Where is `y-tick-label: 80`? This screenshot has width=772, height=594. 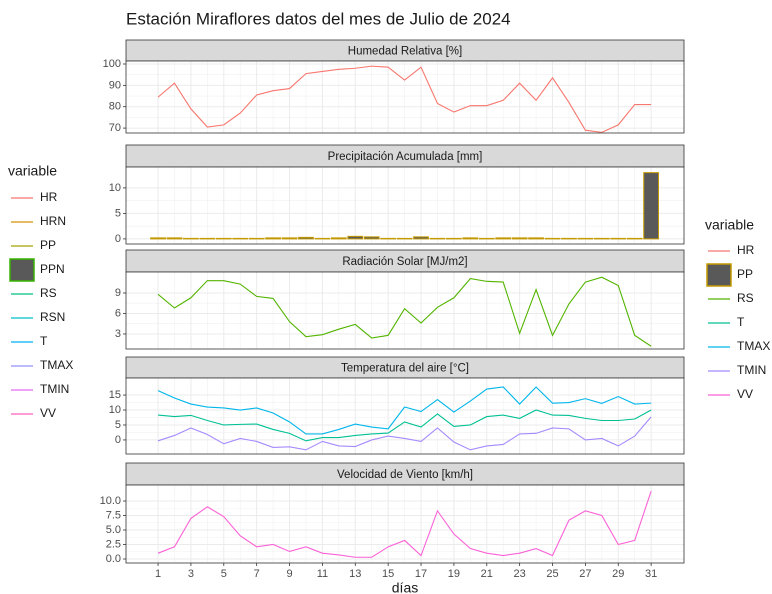
y-tick-label: 80 is located at coordinates (115, 107).